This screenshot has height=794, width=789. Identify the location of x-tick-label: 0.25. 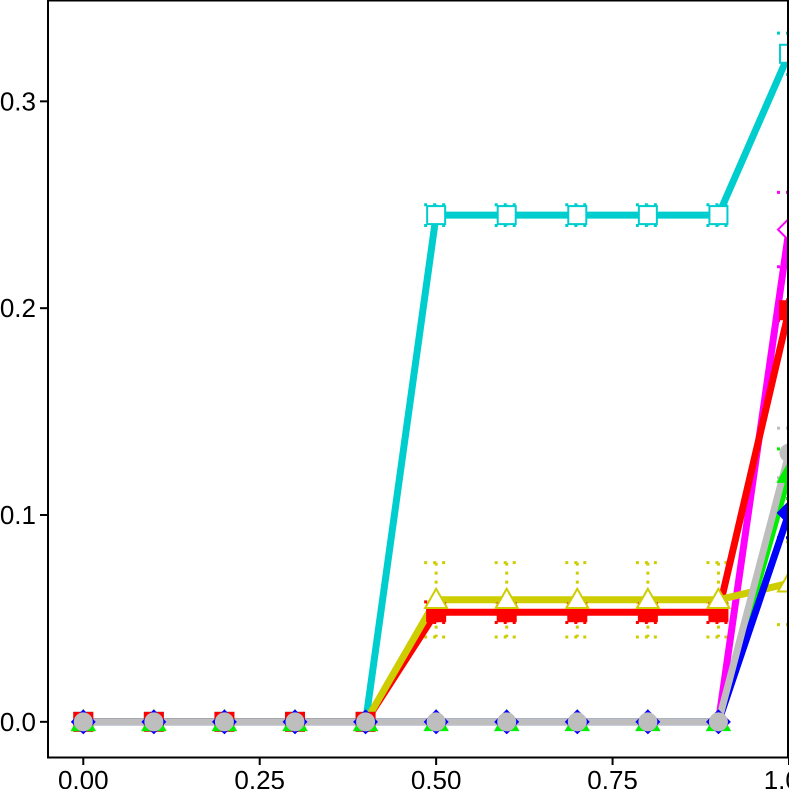
(259, 777).